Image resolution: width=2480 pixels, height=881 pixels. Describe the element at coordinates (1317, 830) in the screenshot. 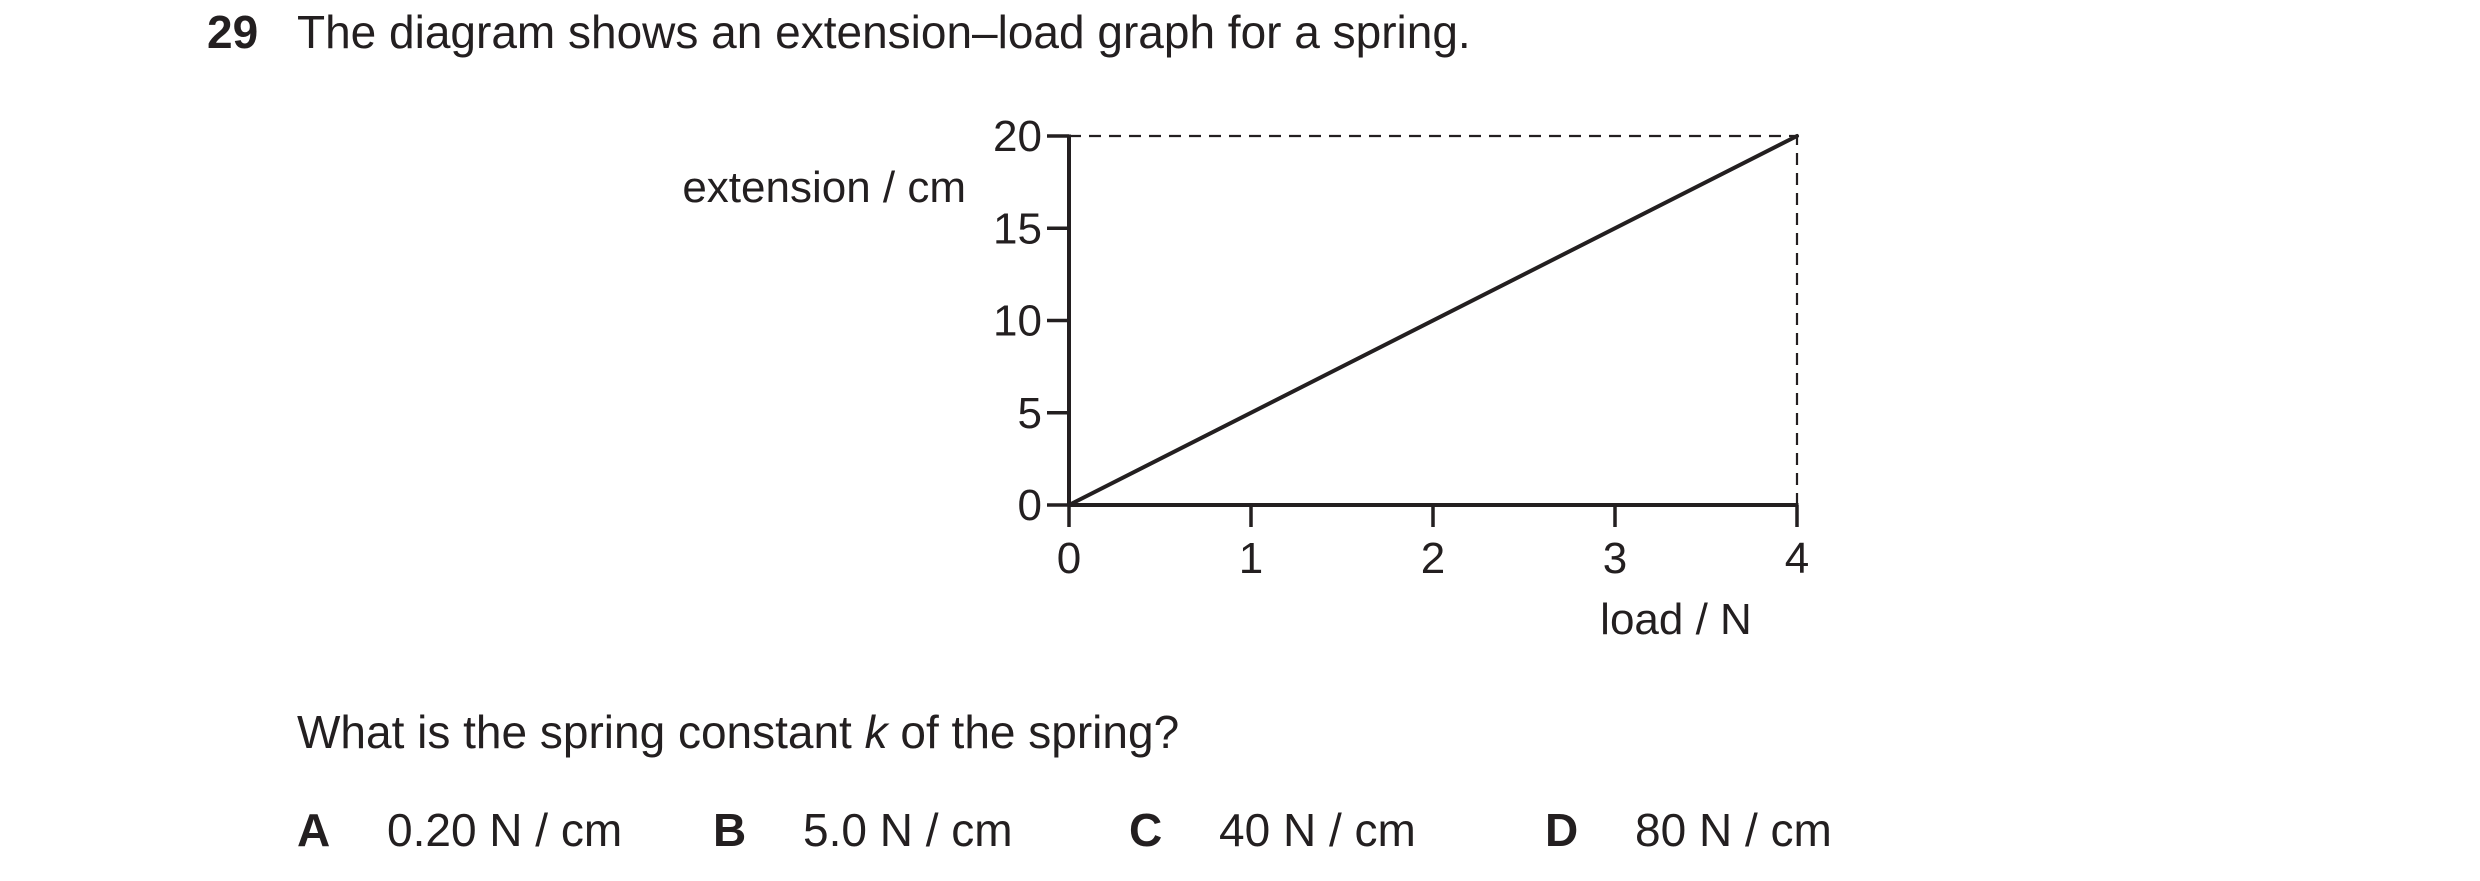

I see `option-value: 40 N / cm` at that location.